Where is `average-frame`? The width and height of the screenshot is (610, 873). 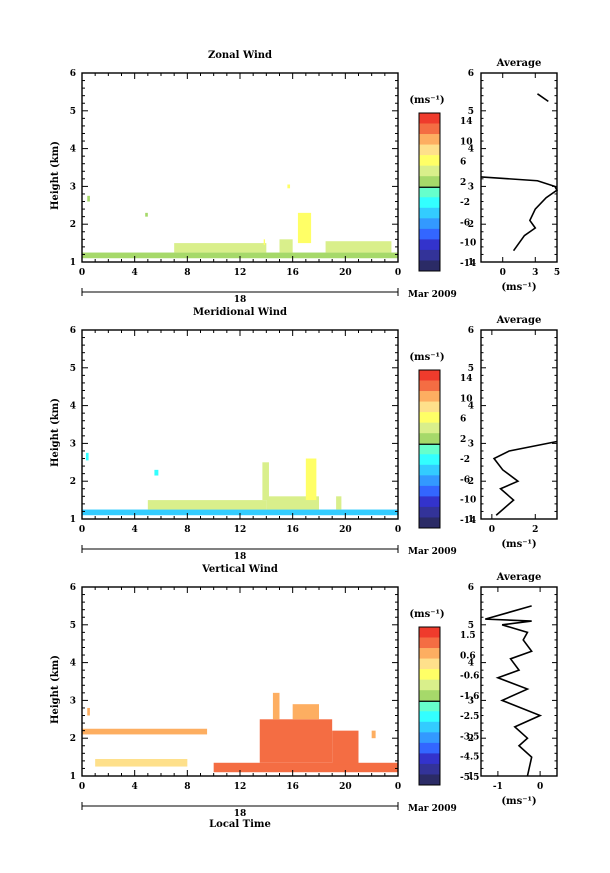 average-frame is located at coordinates (519, 681).